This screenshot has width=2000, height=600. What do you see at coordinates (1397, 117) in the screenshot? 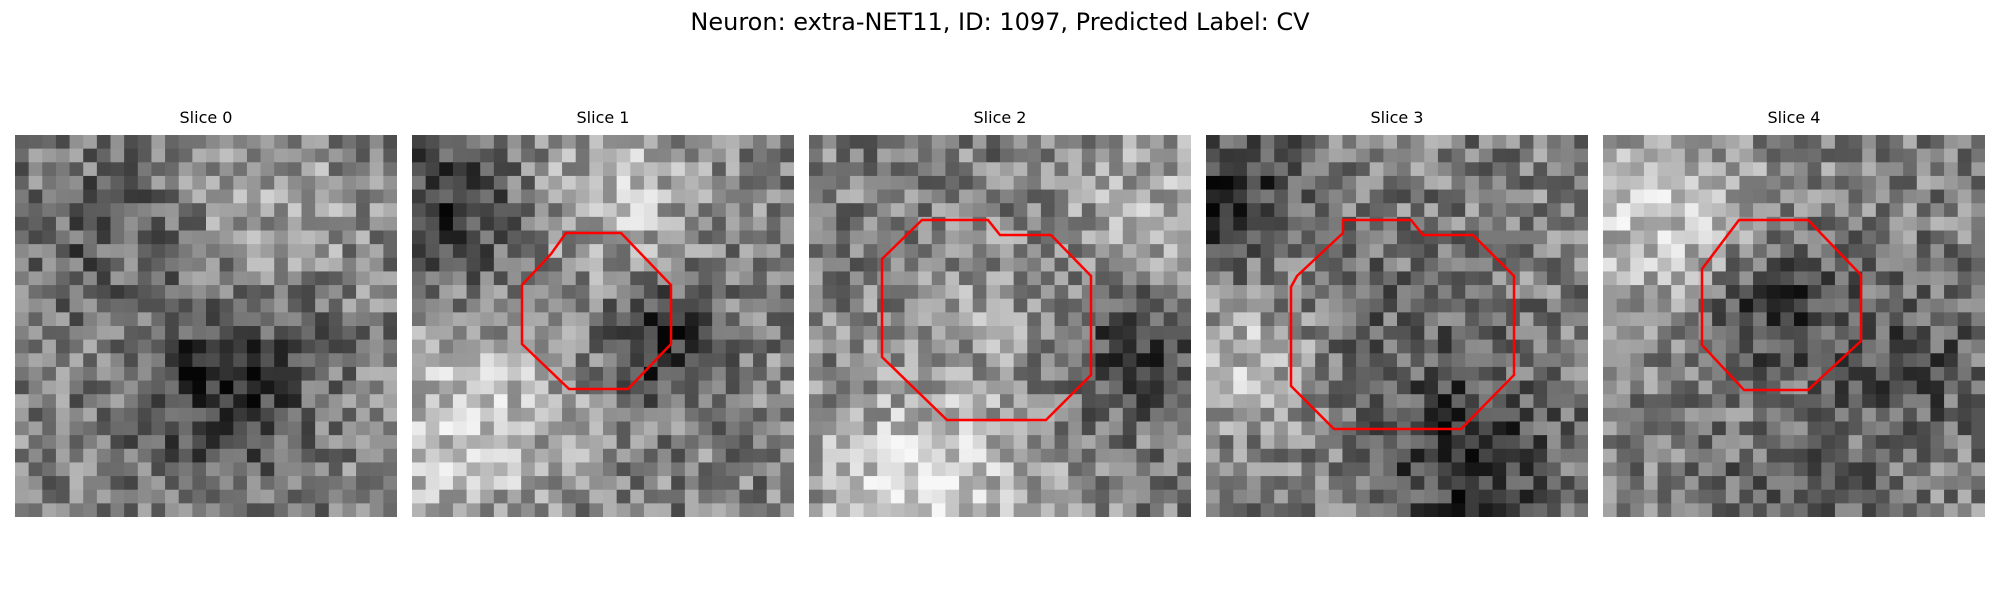
I see `slice-title: Slice 3` at bounding box center [1397, 117].